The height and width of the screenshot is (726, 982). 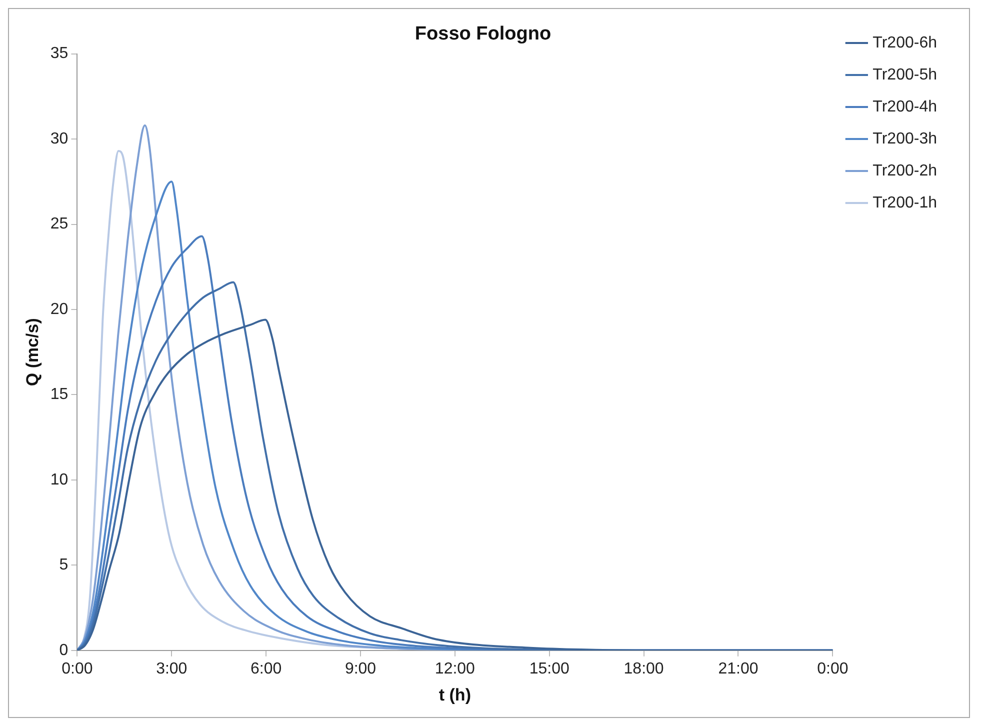 What do you see at coordinates (59, 309) in the screenshot?
I see `y-tick-label: 20` at bounding box center [59, 309].